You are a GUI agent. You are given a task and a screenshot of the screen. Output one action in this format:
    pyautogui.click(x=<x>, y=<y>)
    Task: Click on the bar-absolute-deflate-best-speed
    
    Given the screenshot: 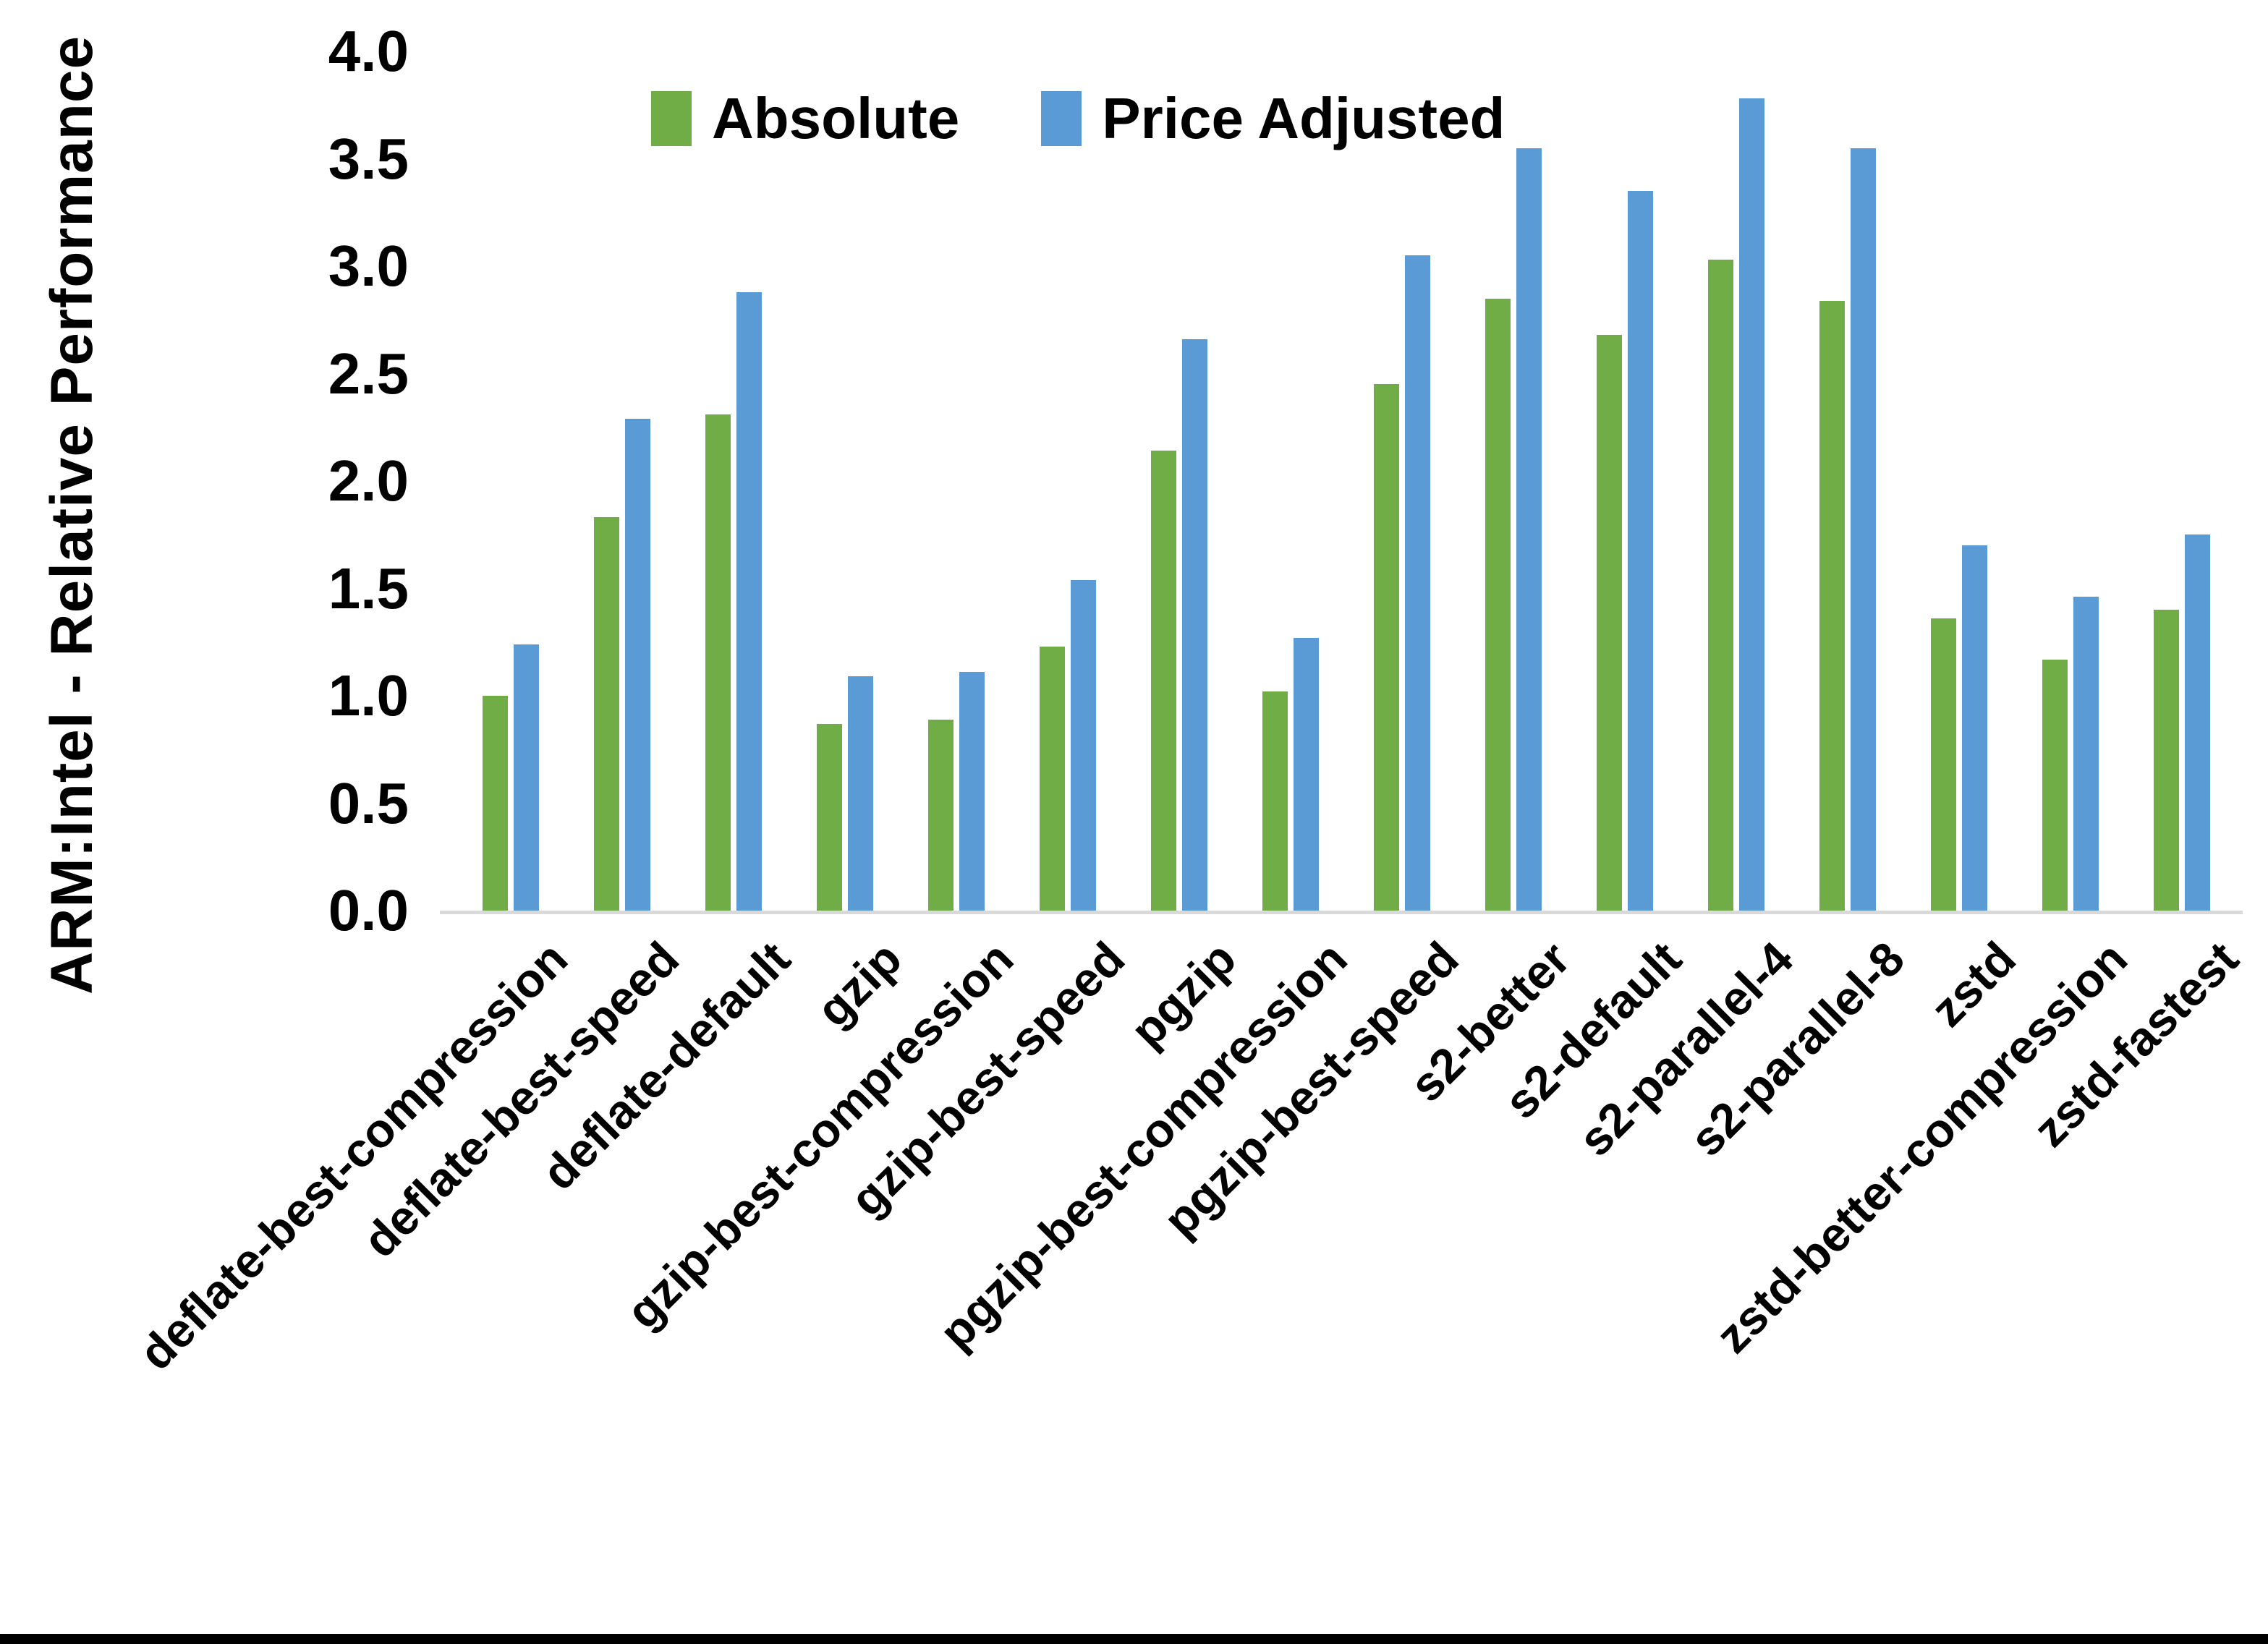 What is the action you would take?
    pyautogui.click(x=606, y=714)
    